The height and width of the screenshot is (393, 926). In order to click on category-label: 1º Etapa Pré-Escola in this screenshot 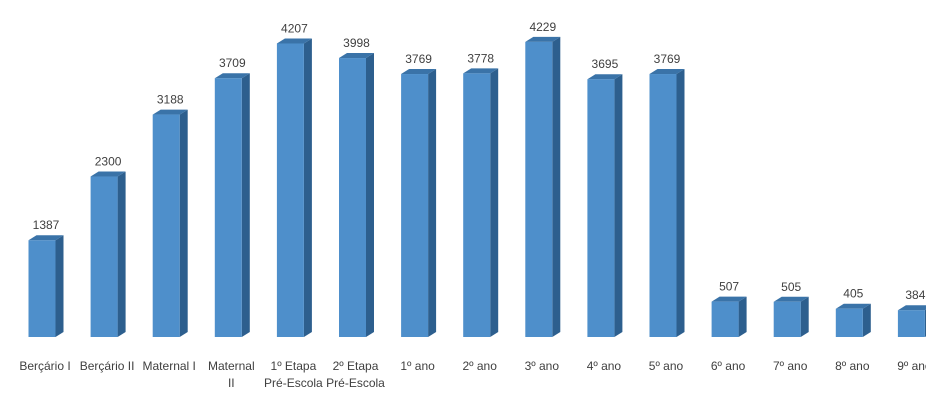, I will do `click(293, 374)`.